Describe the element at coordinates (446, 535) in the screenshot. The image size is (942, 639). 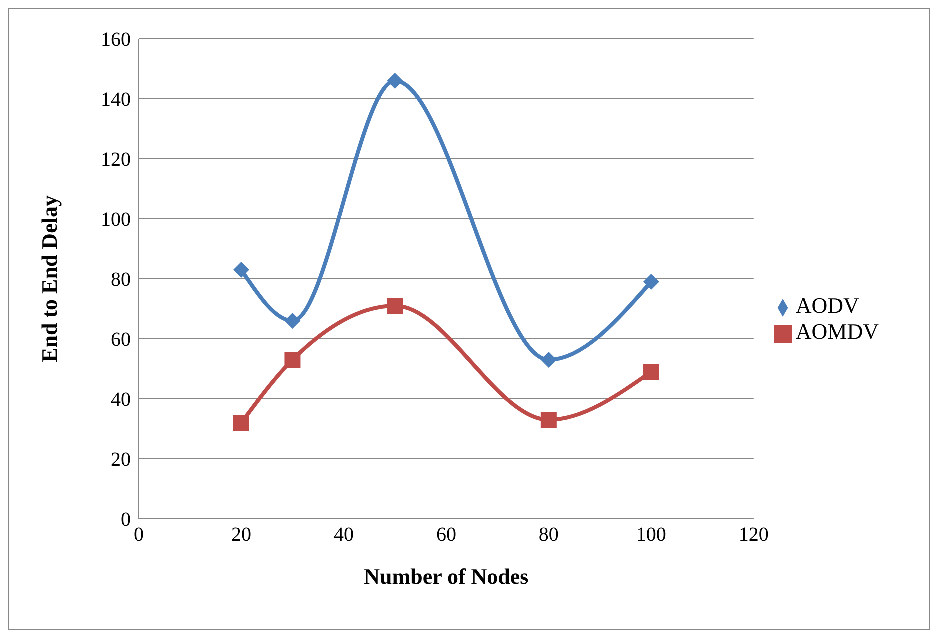
I see `x-tick-label: 60` at that location.